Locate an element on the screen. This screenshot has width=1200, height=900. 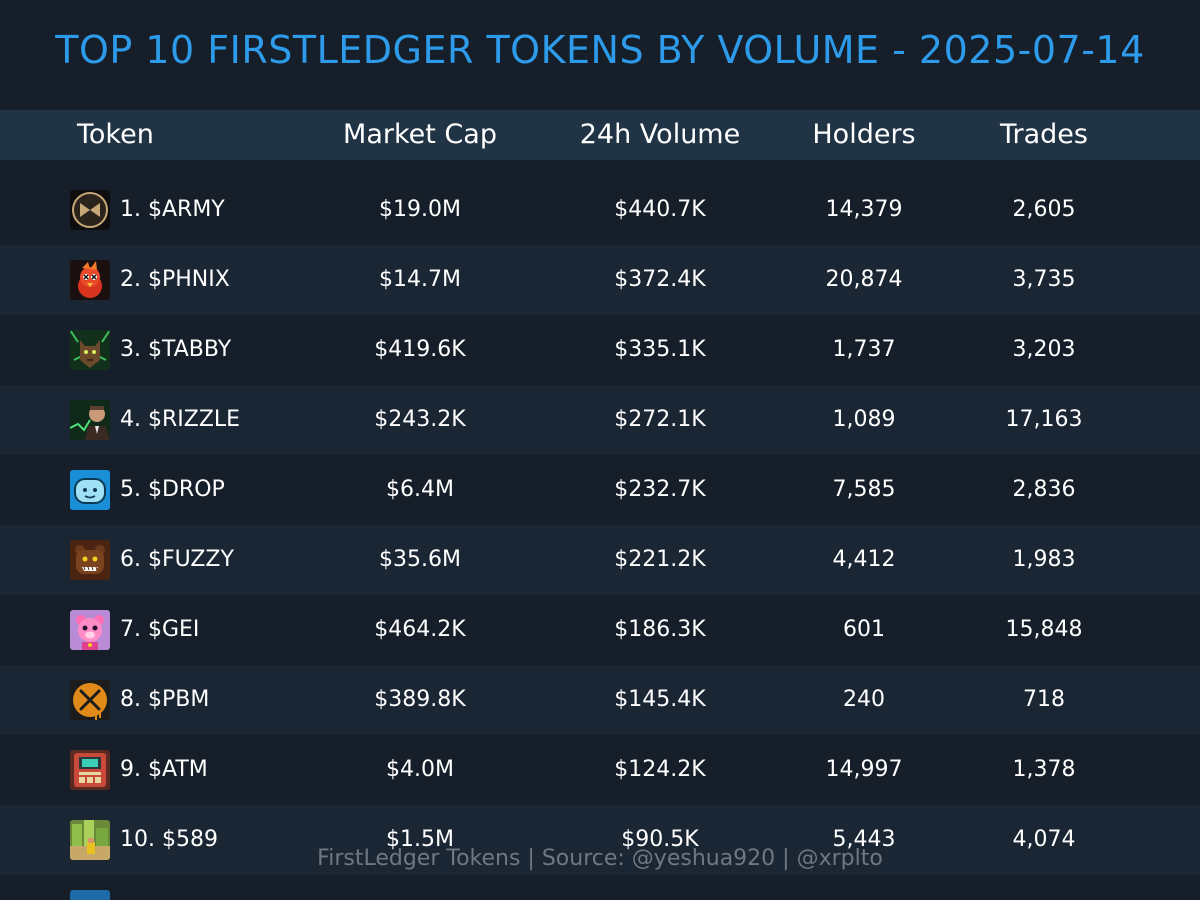
holders-value: 4,412 is located at coordinates (864, 559).